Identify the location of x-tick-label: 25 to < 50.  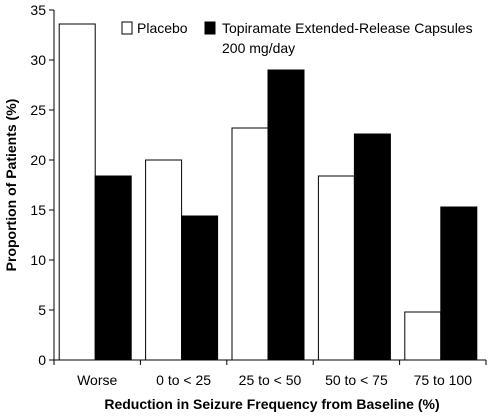
(270, 380).